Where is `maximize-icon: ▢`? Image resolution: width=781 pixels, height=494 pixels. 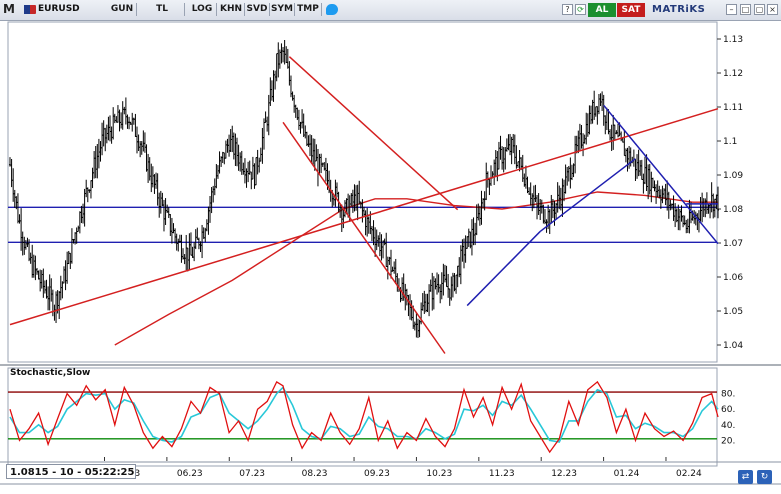 maximize-icon: ▢ is located at coordinates (759, 9).